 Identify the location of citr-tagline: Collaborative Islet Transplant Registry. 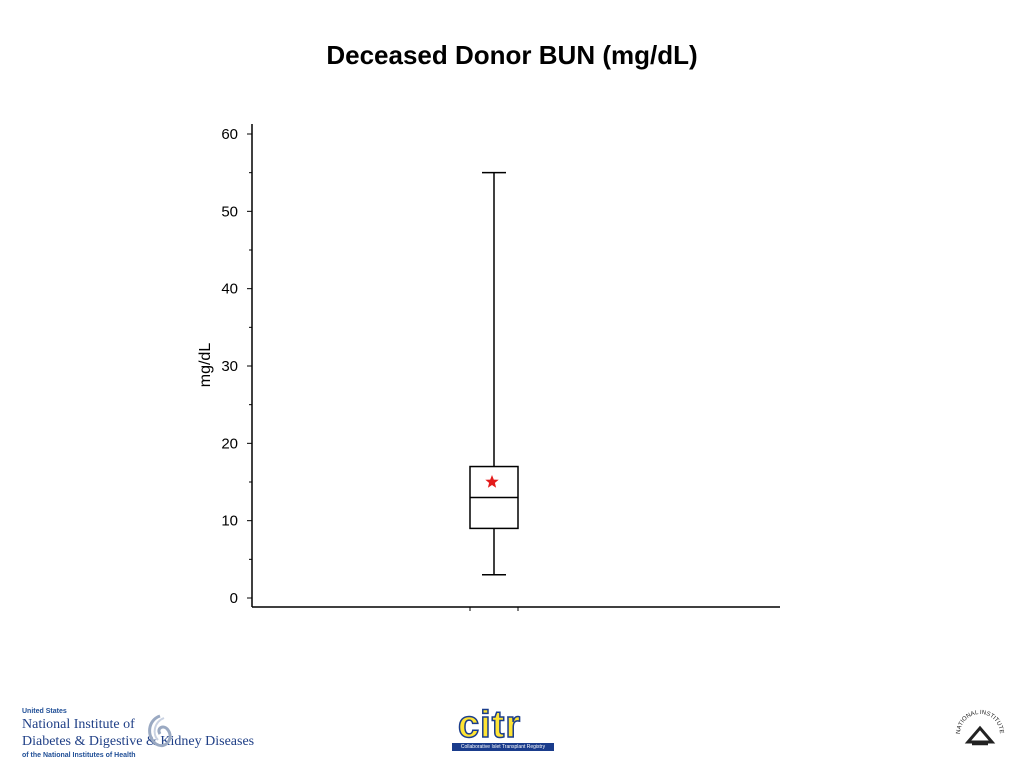
(503, 747).